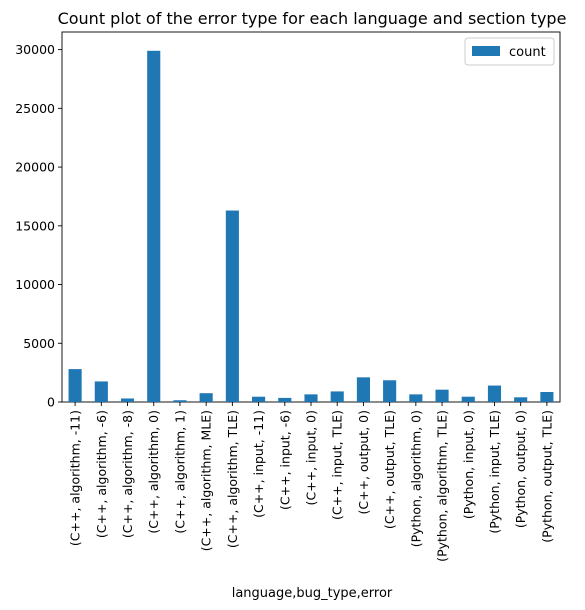 Image resolution: width=585 pixels, height=610 pixels. I want to click on x-tick-label: (C++, algorithm, -11), so click(75, 478).